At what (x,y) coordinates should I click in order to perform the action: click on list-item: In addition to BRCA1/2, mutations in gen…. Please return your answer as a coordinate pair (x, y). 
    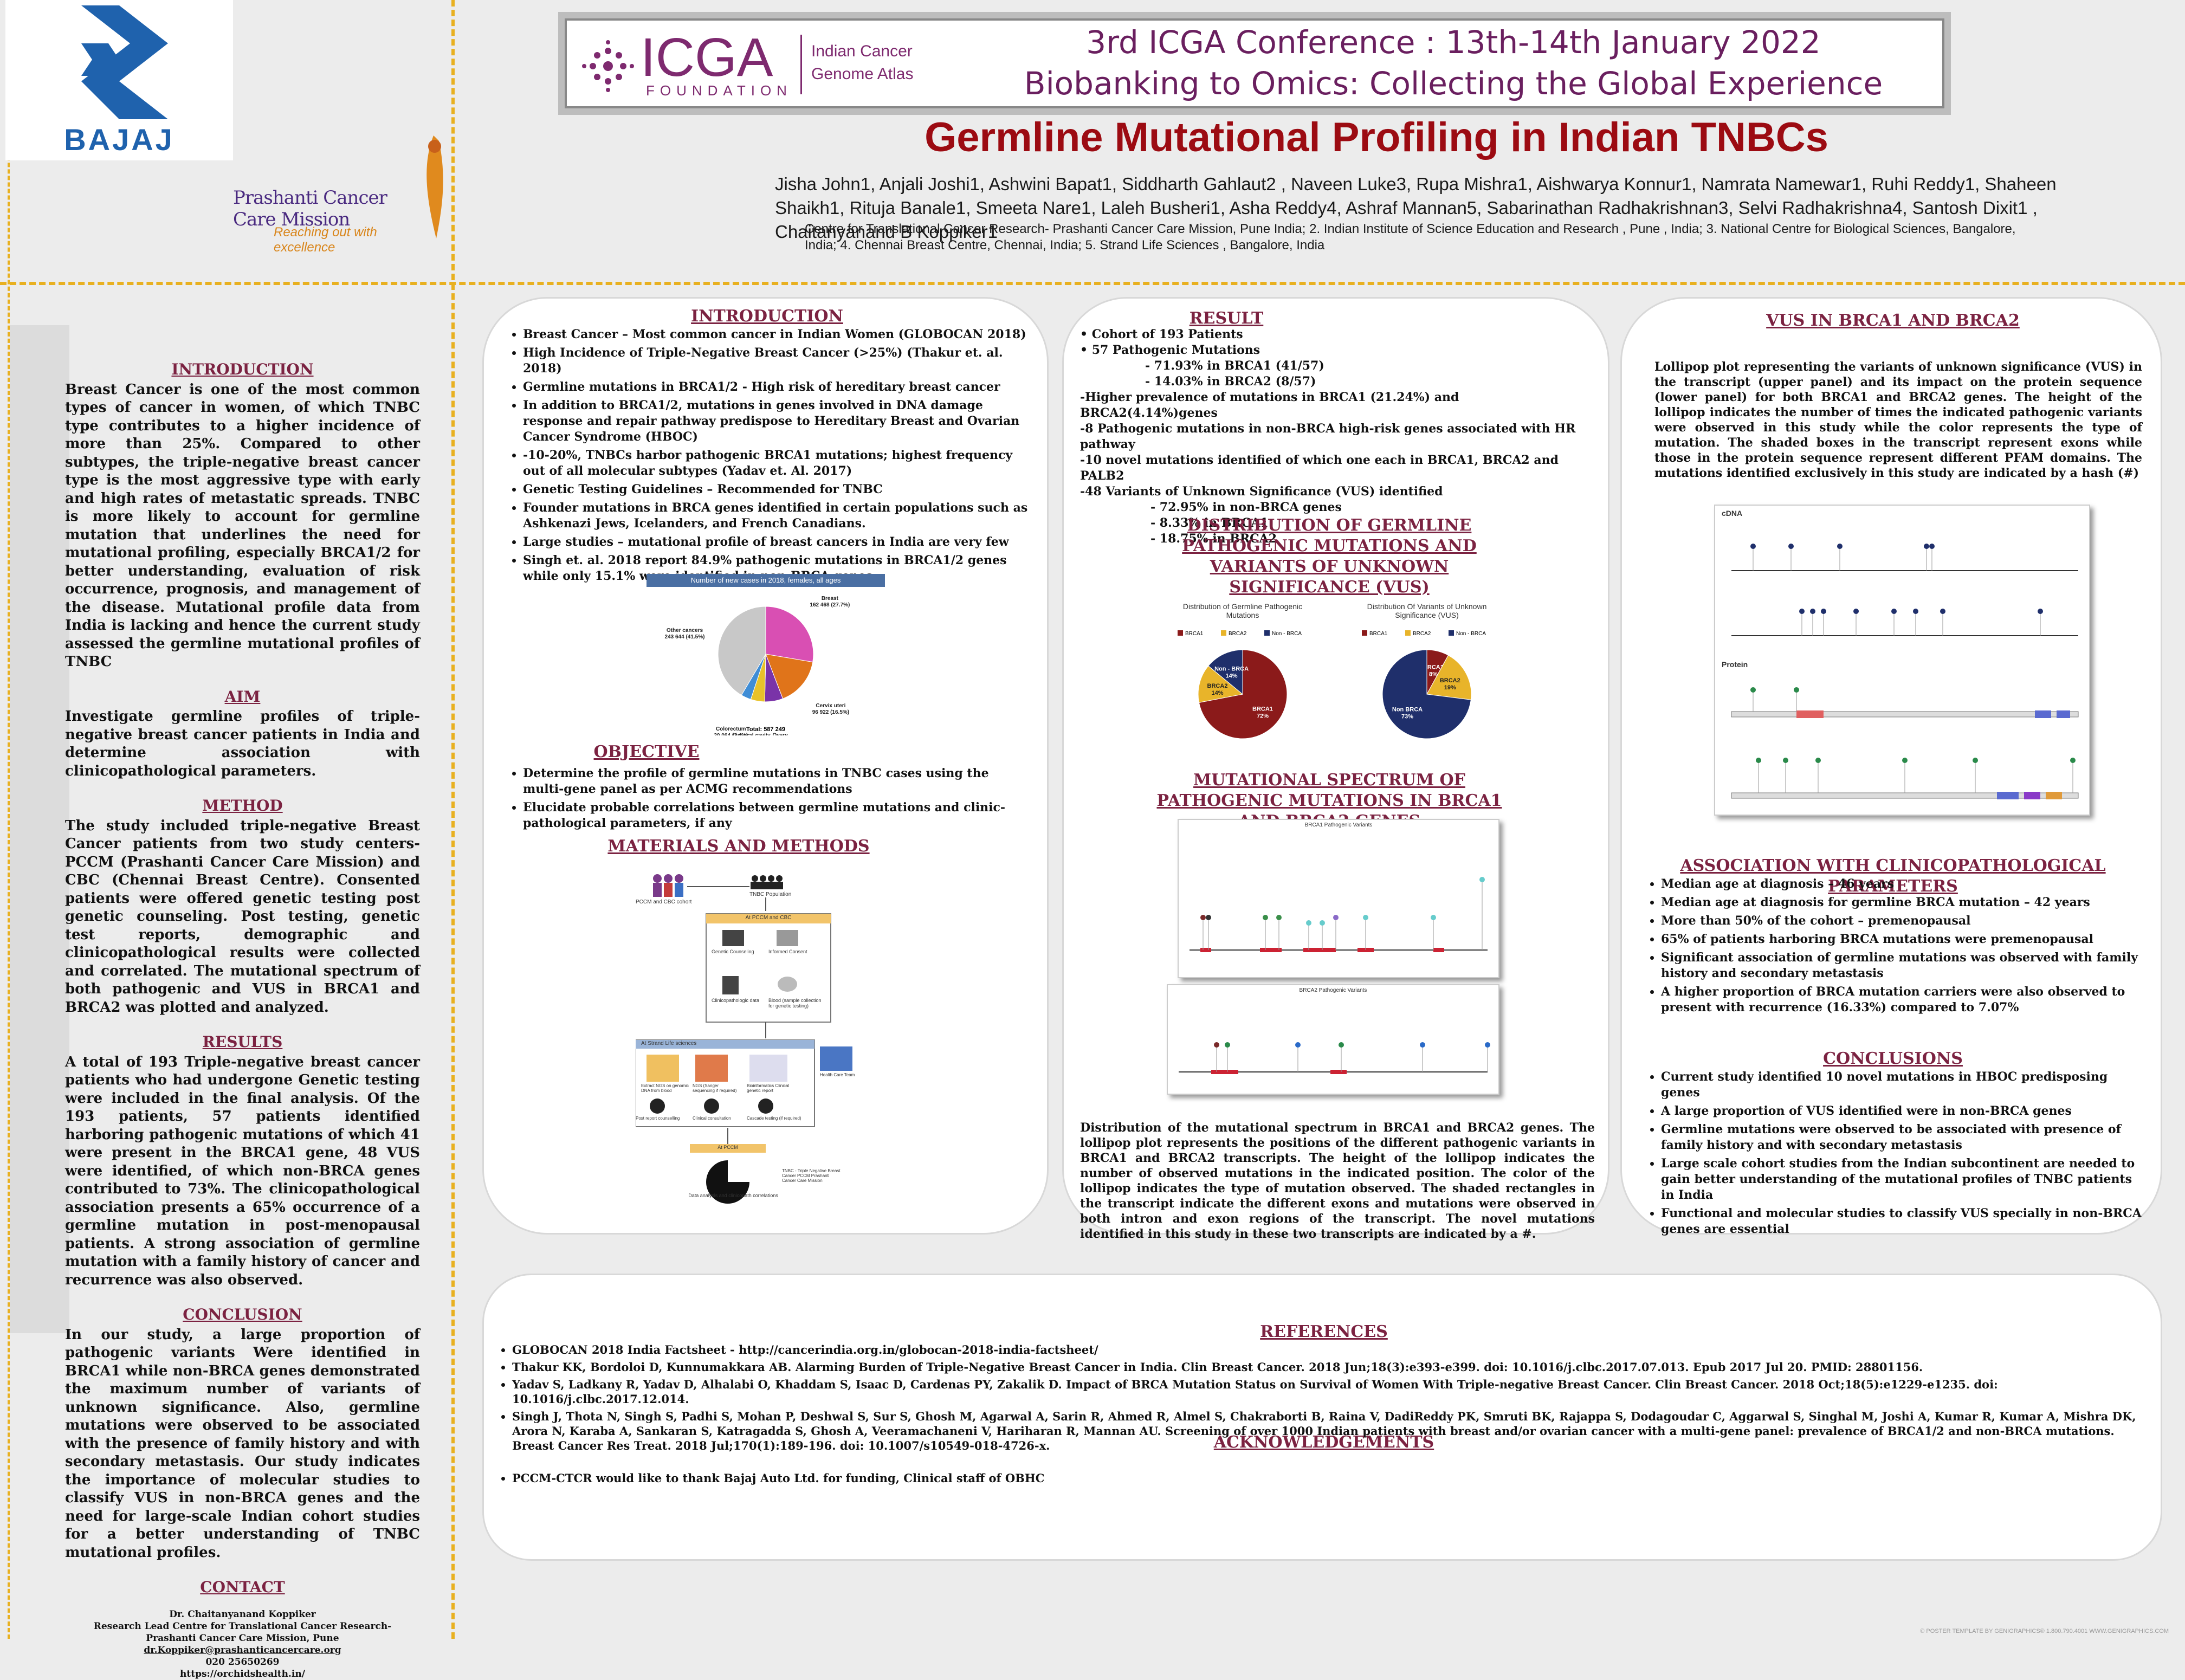
    Looking at the image, I should click on (781, 422).